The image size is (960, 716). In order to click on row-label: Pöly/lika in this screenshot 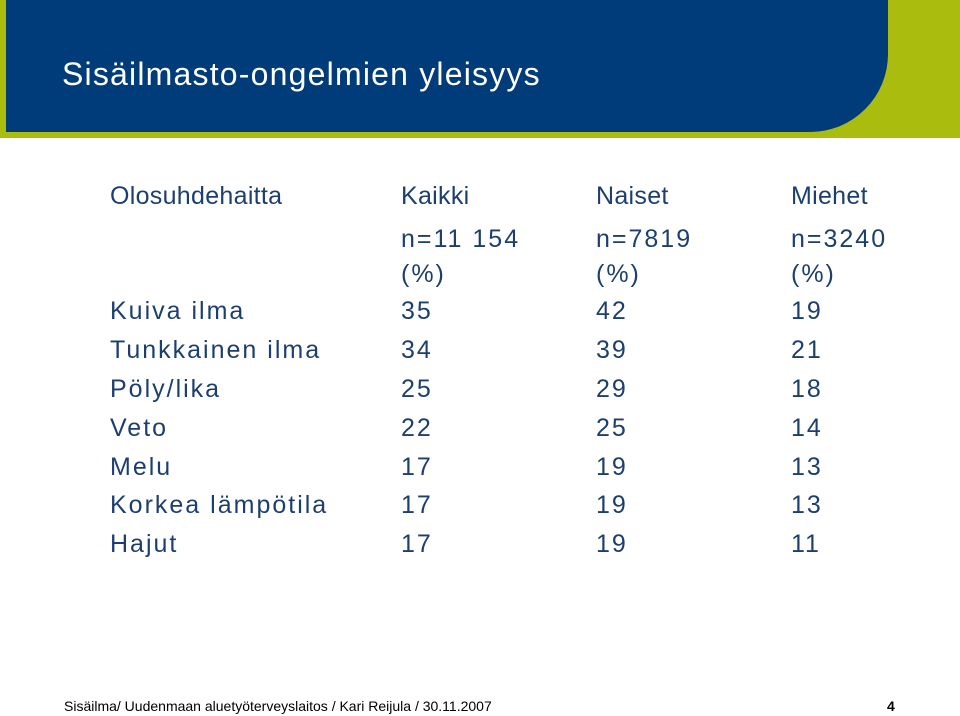, I will do `click(166, 389)`.